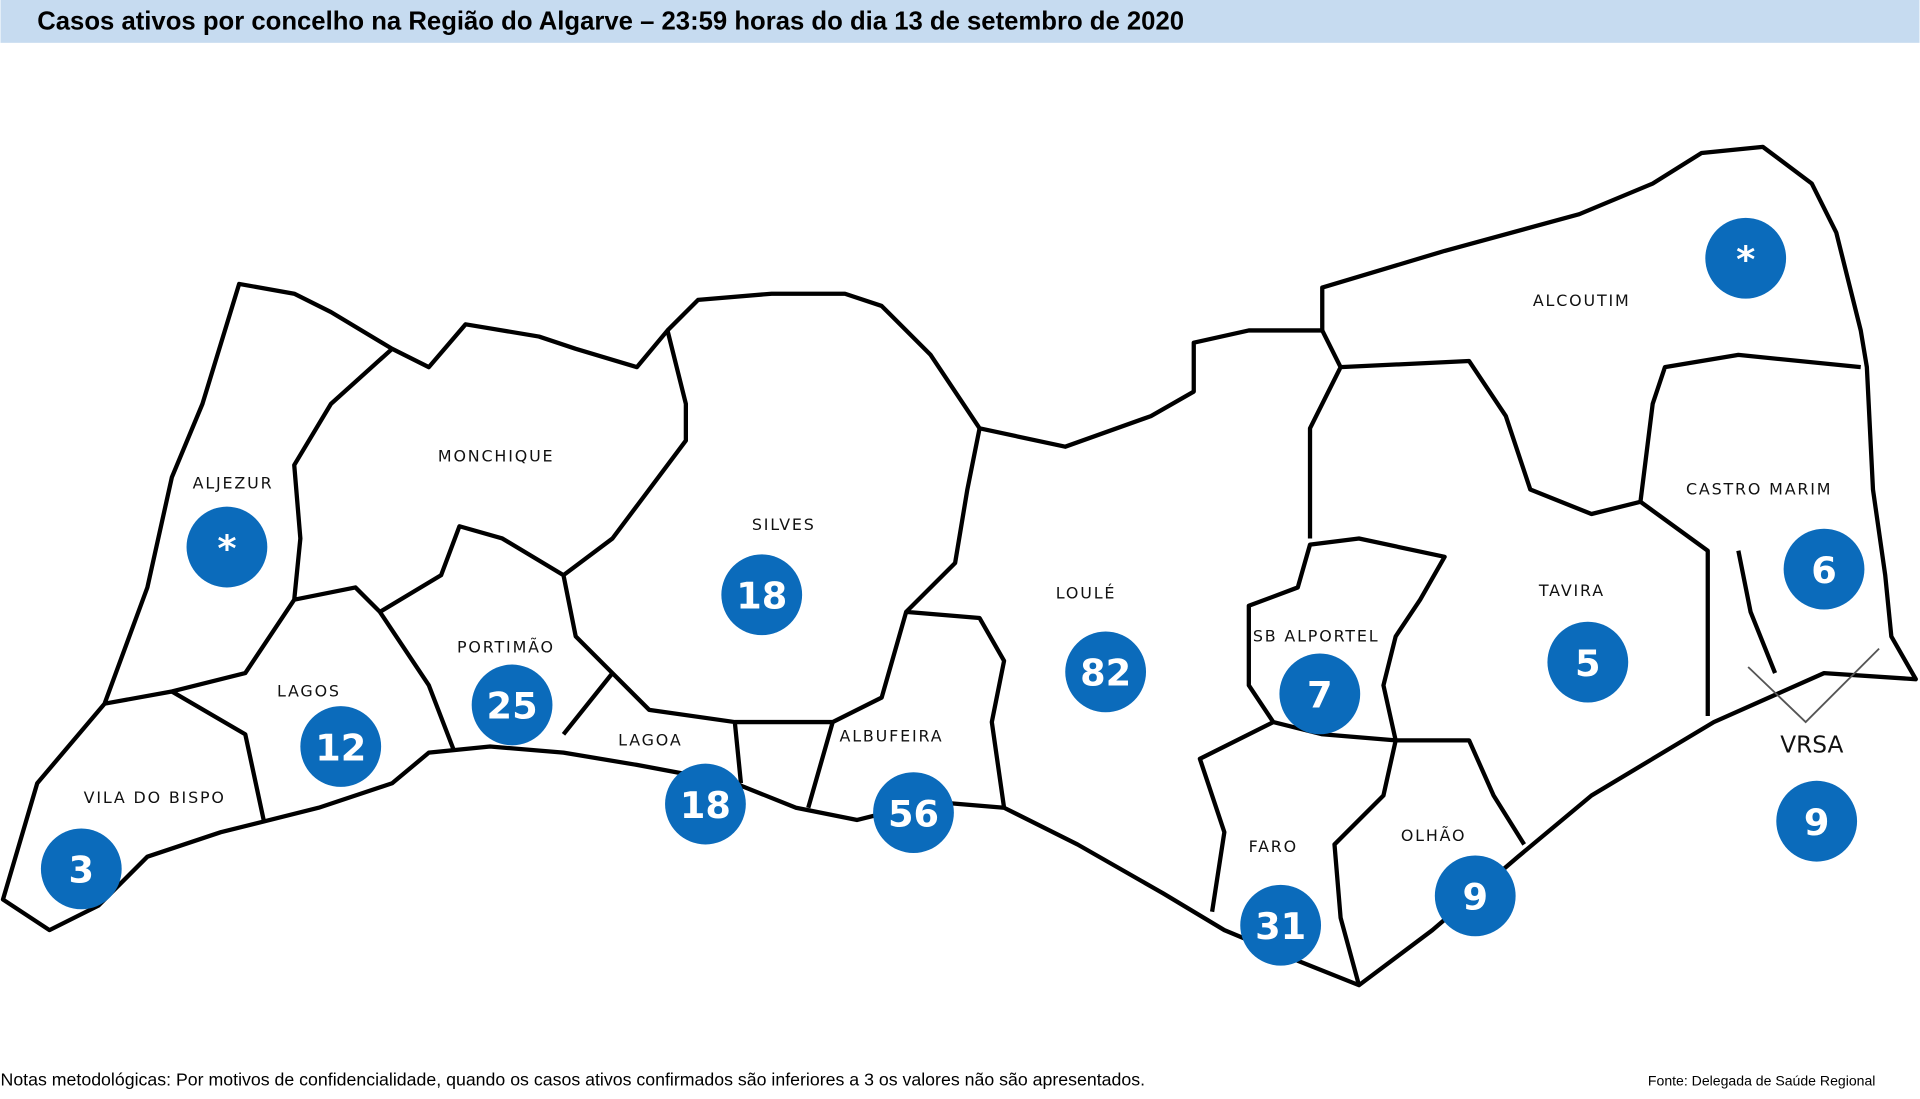 The height and width of the screenshot is (1099, 1920). I want to click on municipality-label: LAGOS, so click(309, 690).